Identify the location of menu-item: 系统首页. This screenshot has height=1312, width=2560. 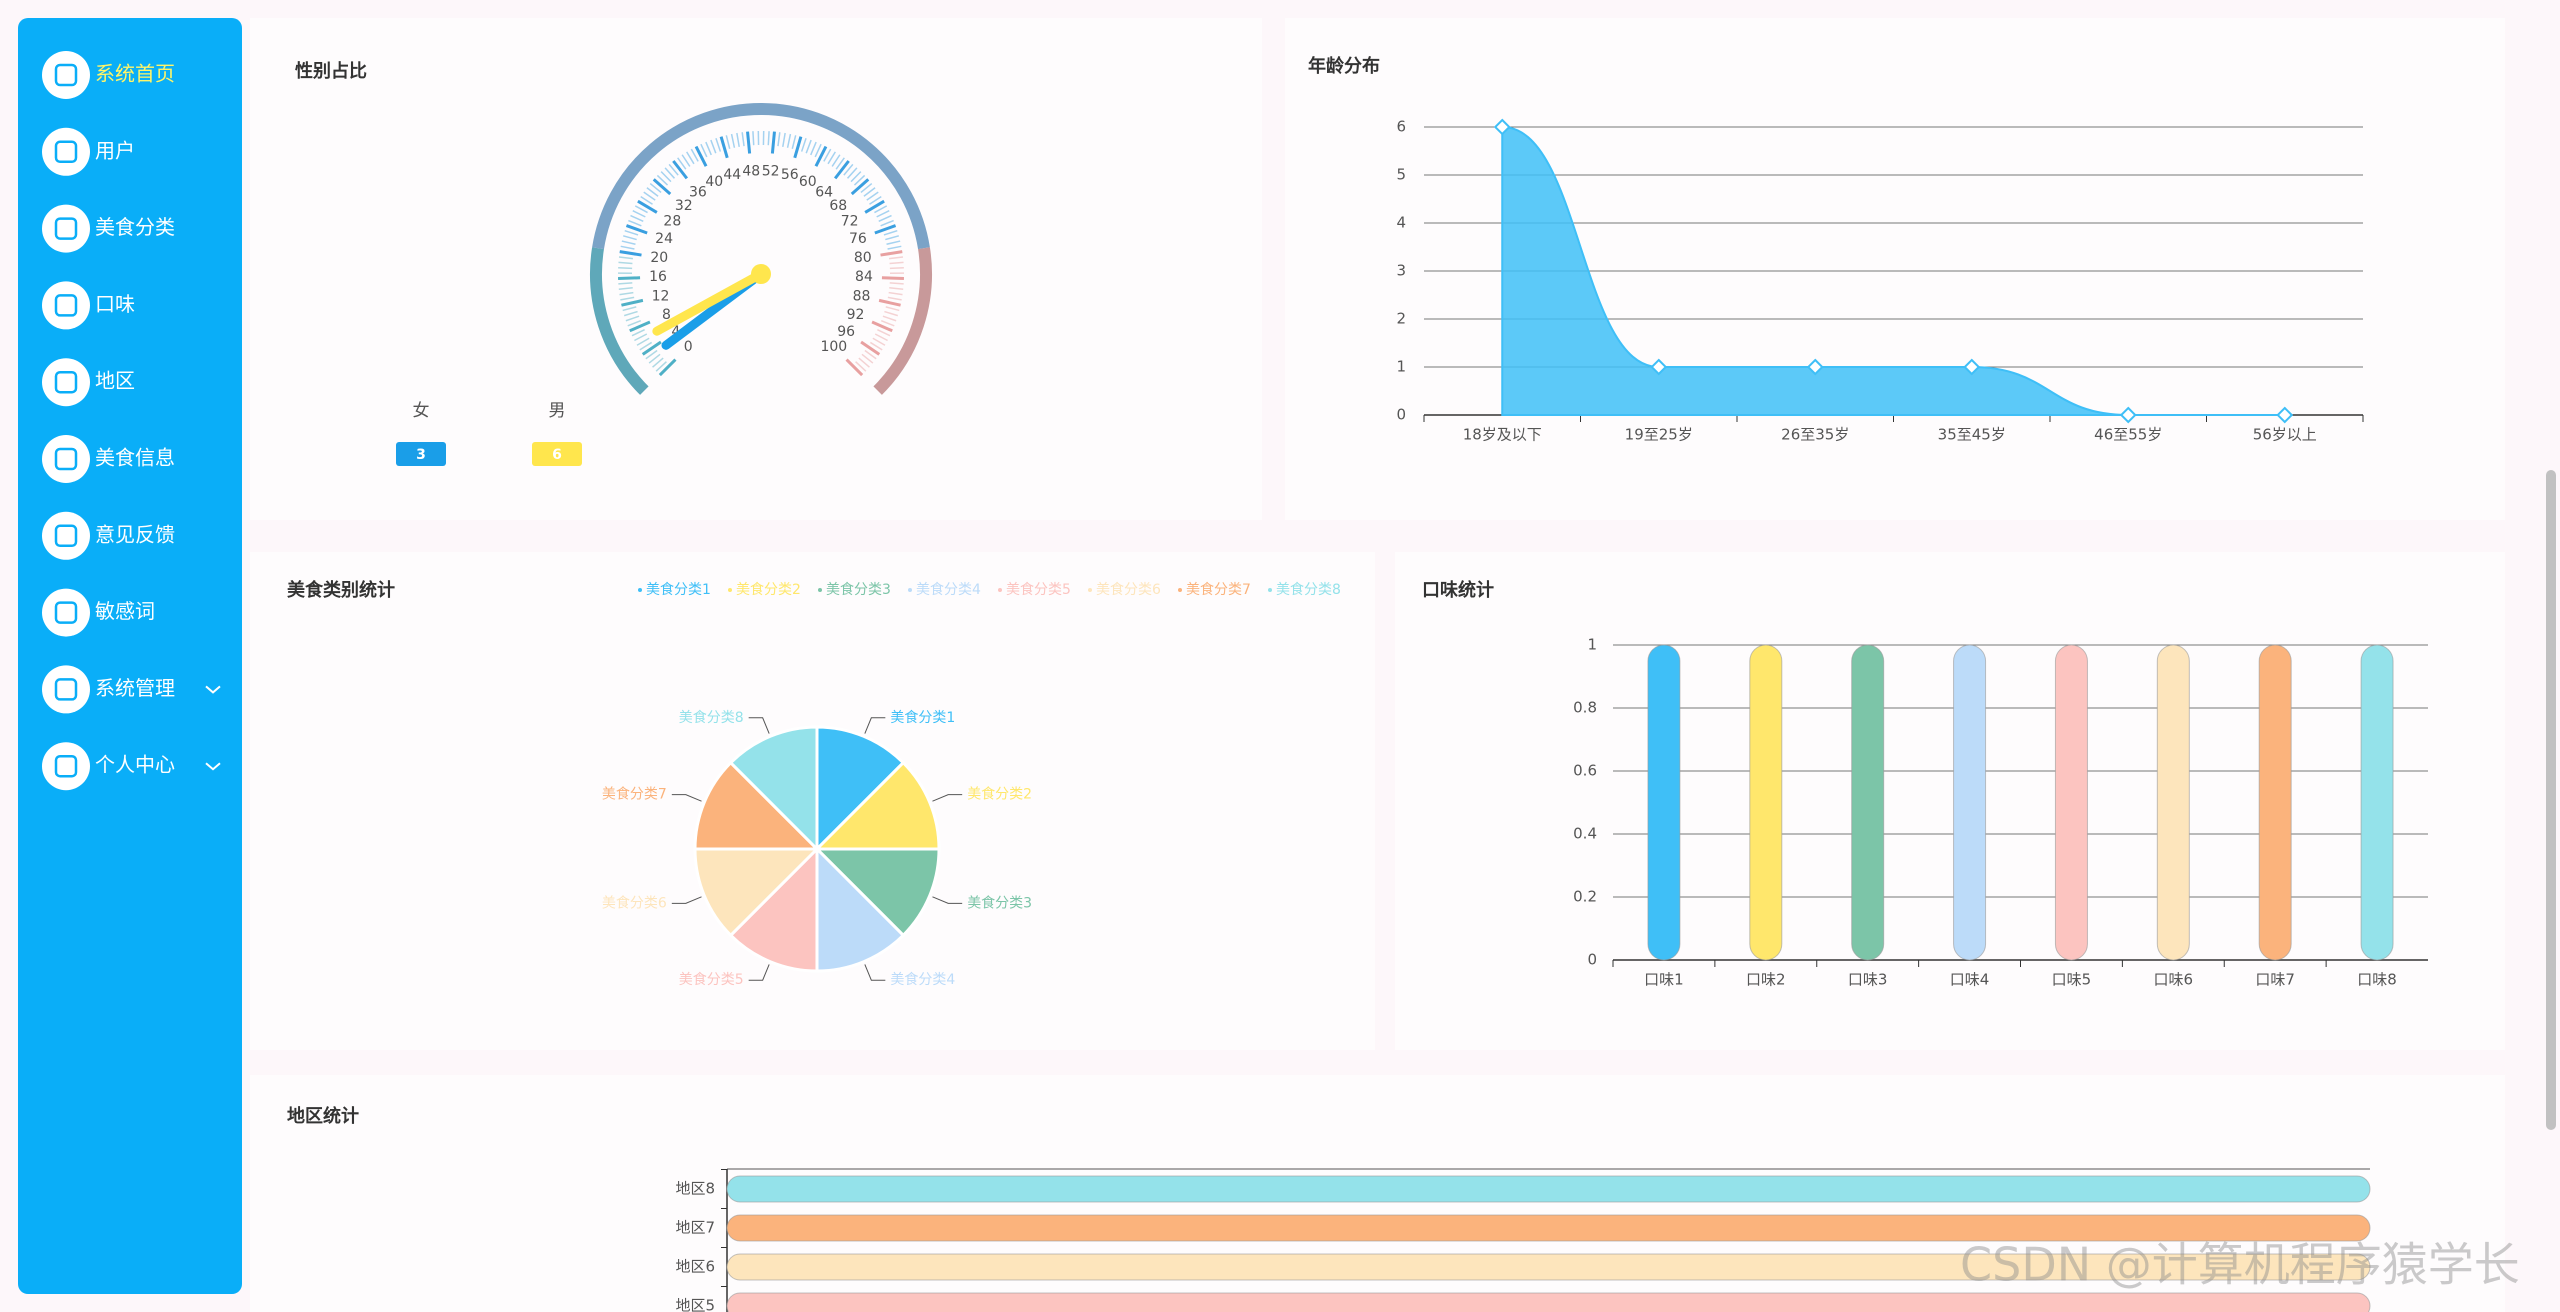
(108, 75).